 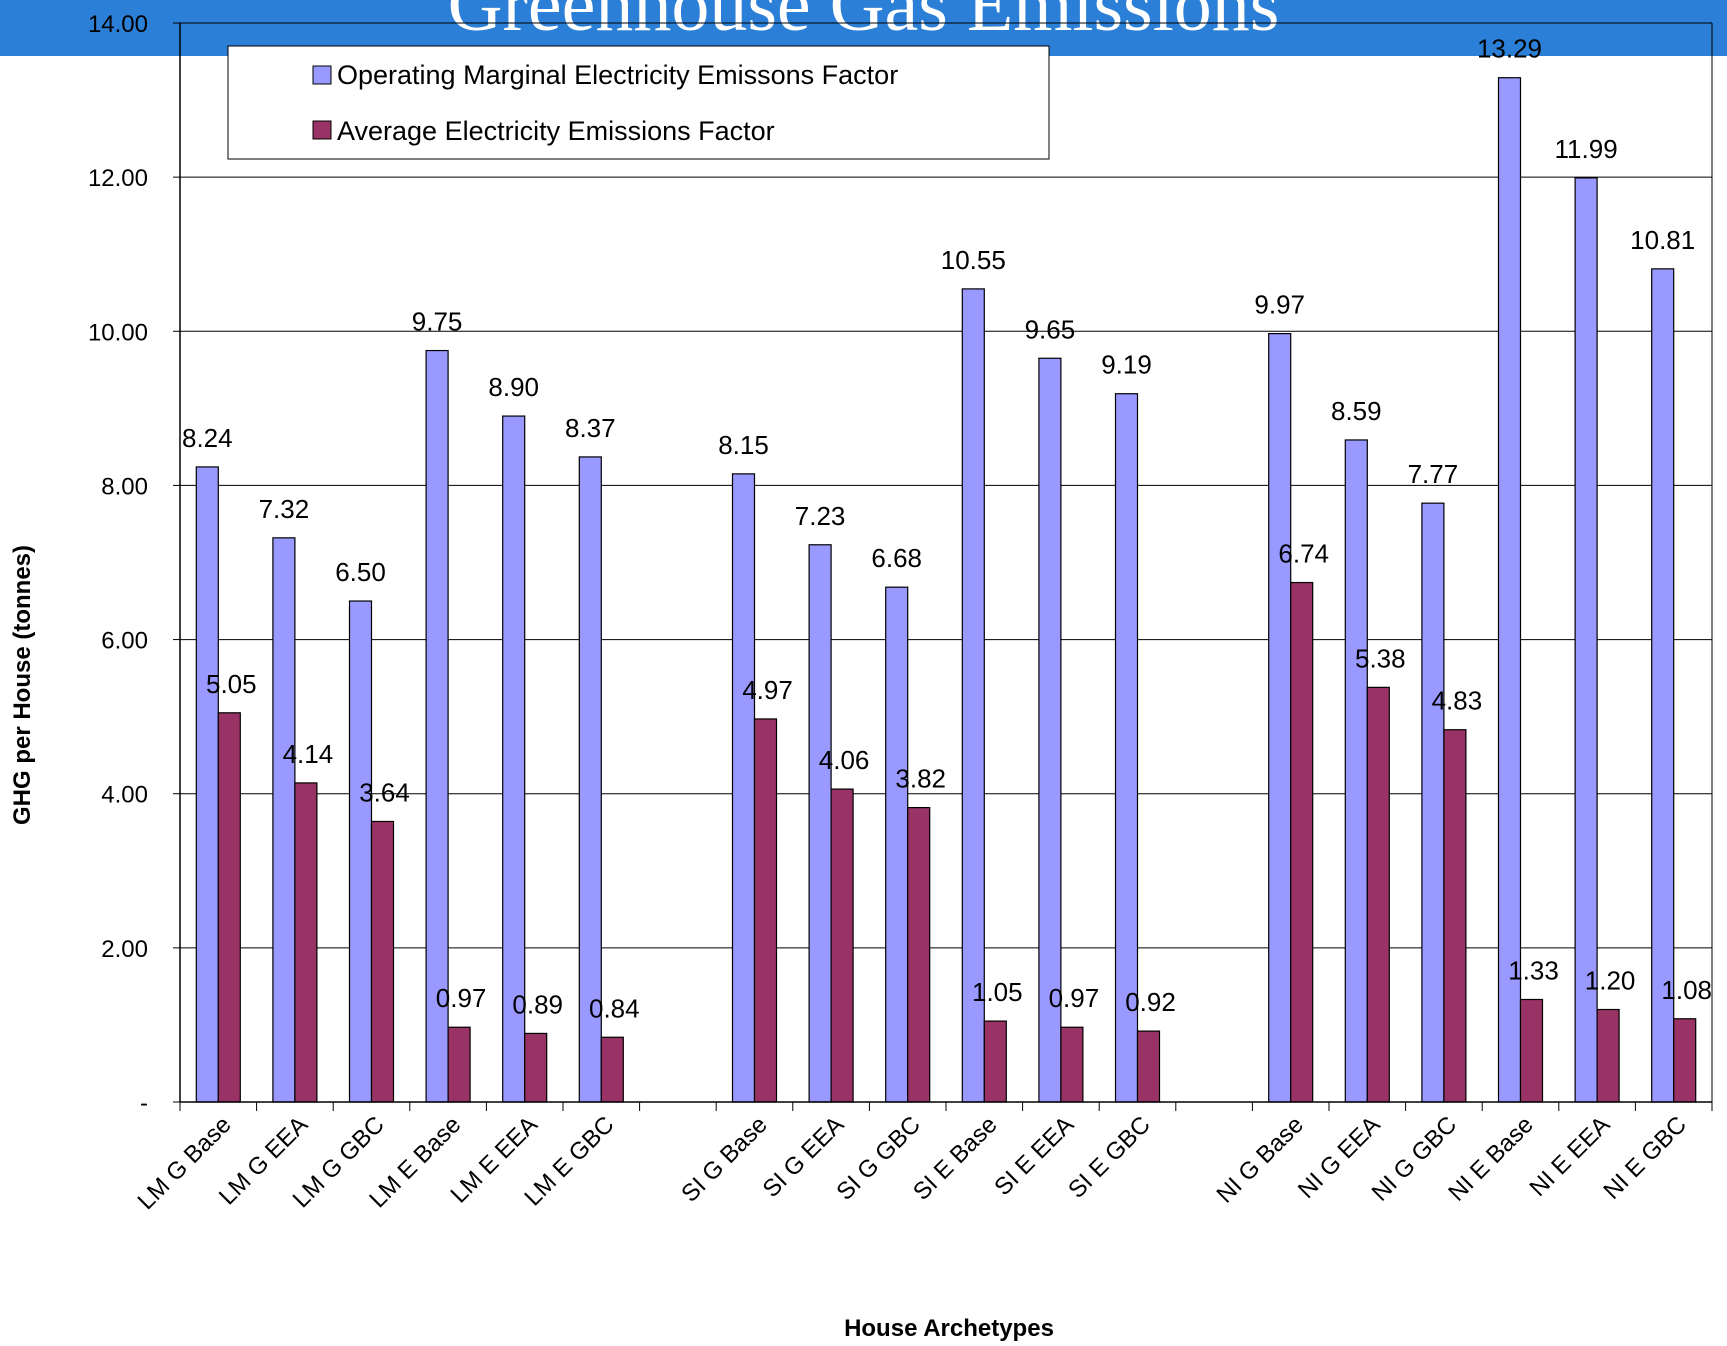 I want to click on data-label-average: 5.38, so click(x=1380, y=658).